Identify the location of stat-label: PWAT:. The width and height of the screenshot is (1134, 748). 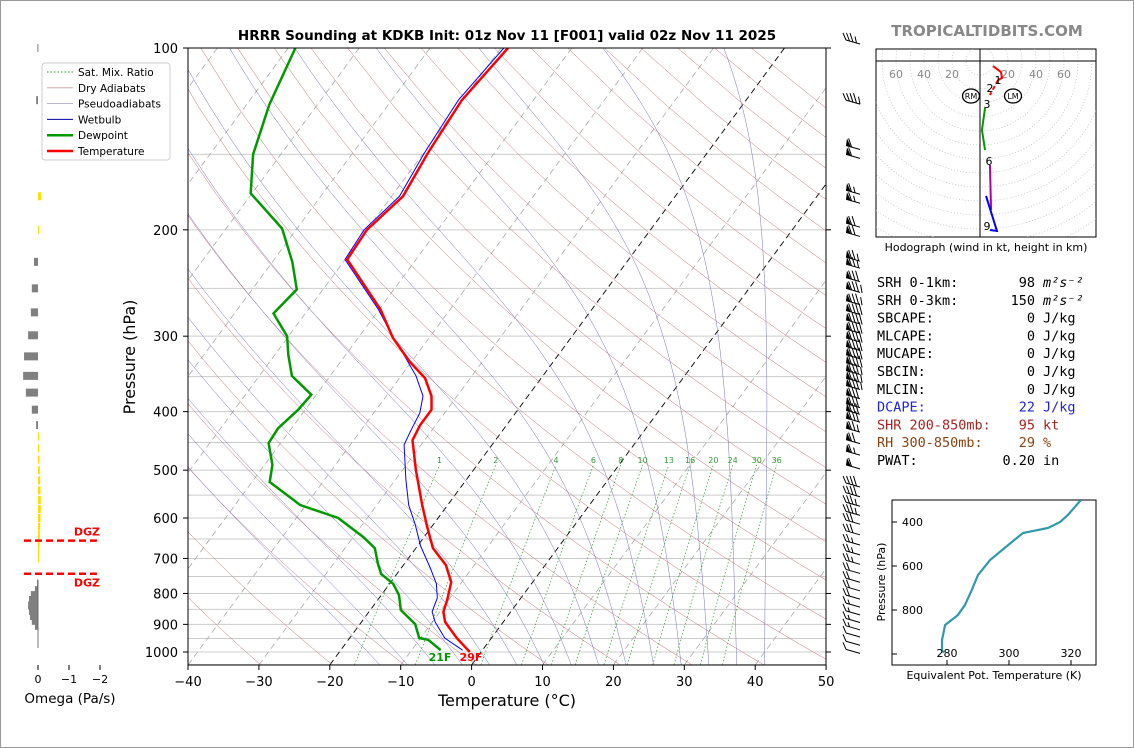
(897, 461).